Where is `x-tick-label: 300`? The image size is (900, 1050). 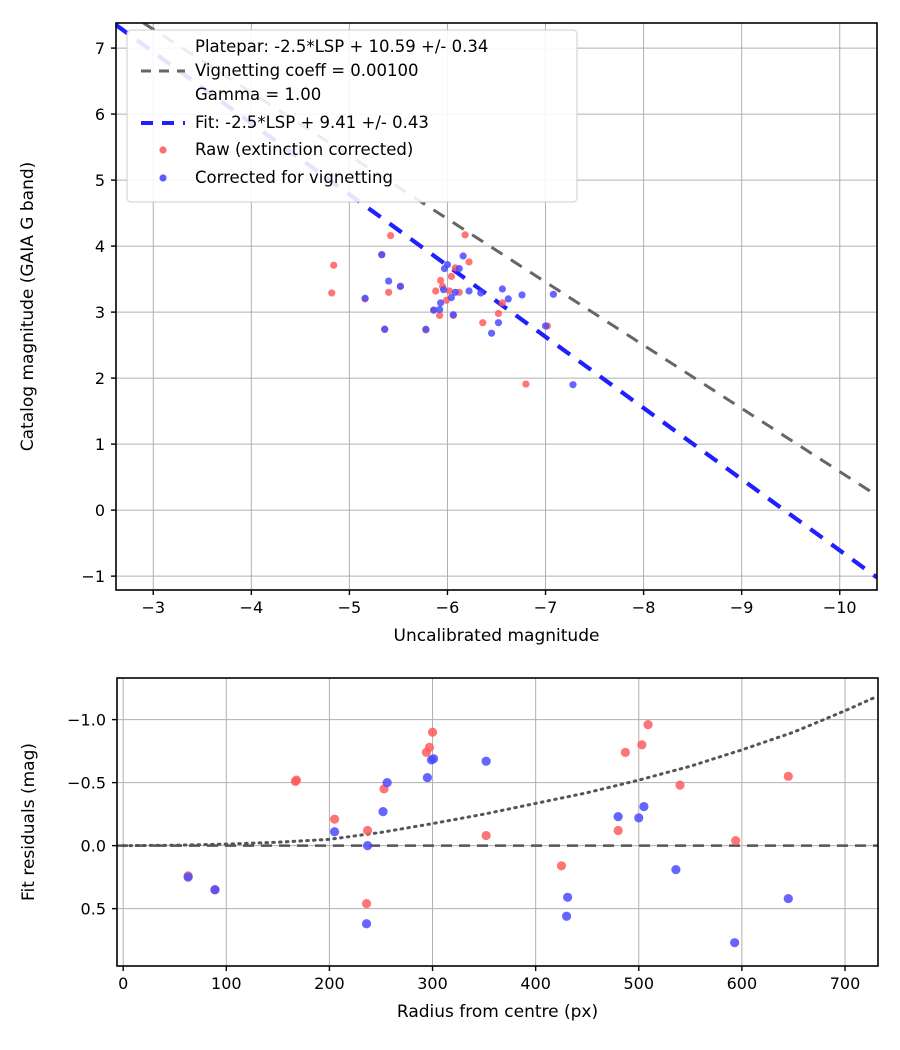
x-tick-label: 300 is located at coordinates (432, 983).